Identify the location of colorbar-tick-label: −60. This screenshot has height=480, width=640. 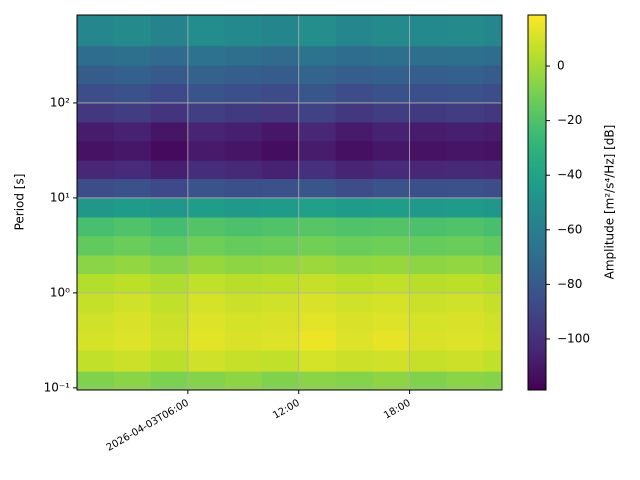
(569, 229).